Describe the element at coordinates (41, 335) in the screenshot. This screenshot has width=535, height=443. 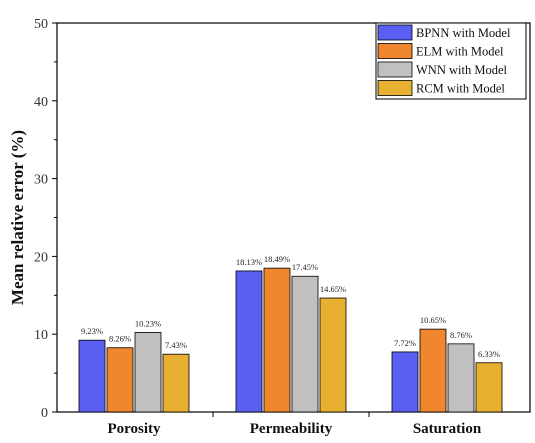
I see `y-tick-label: 10` at that location.